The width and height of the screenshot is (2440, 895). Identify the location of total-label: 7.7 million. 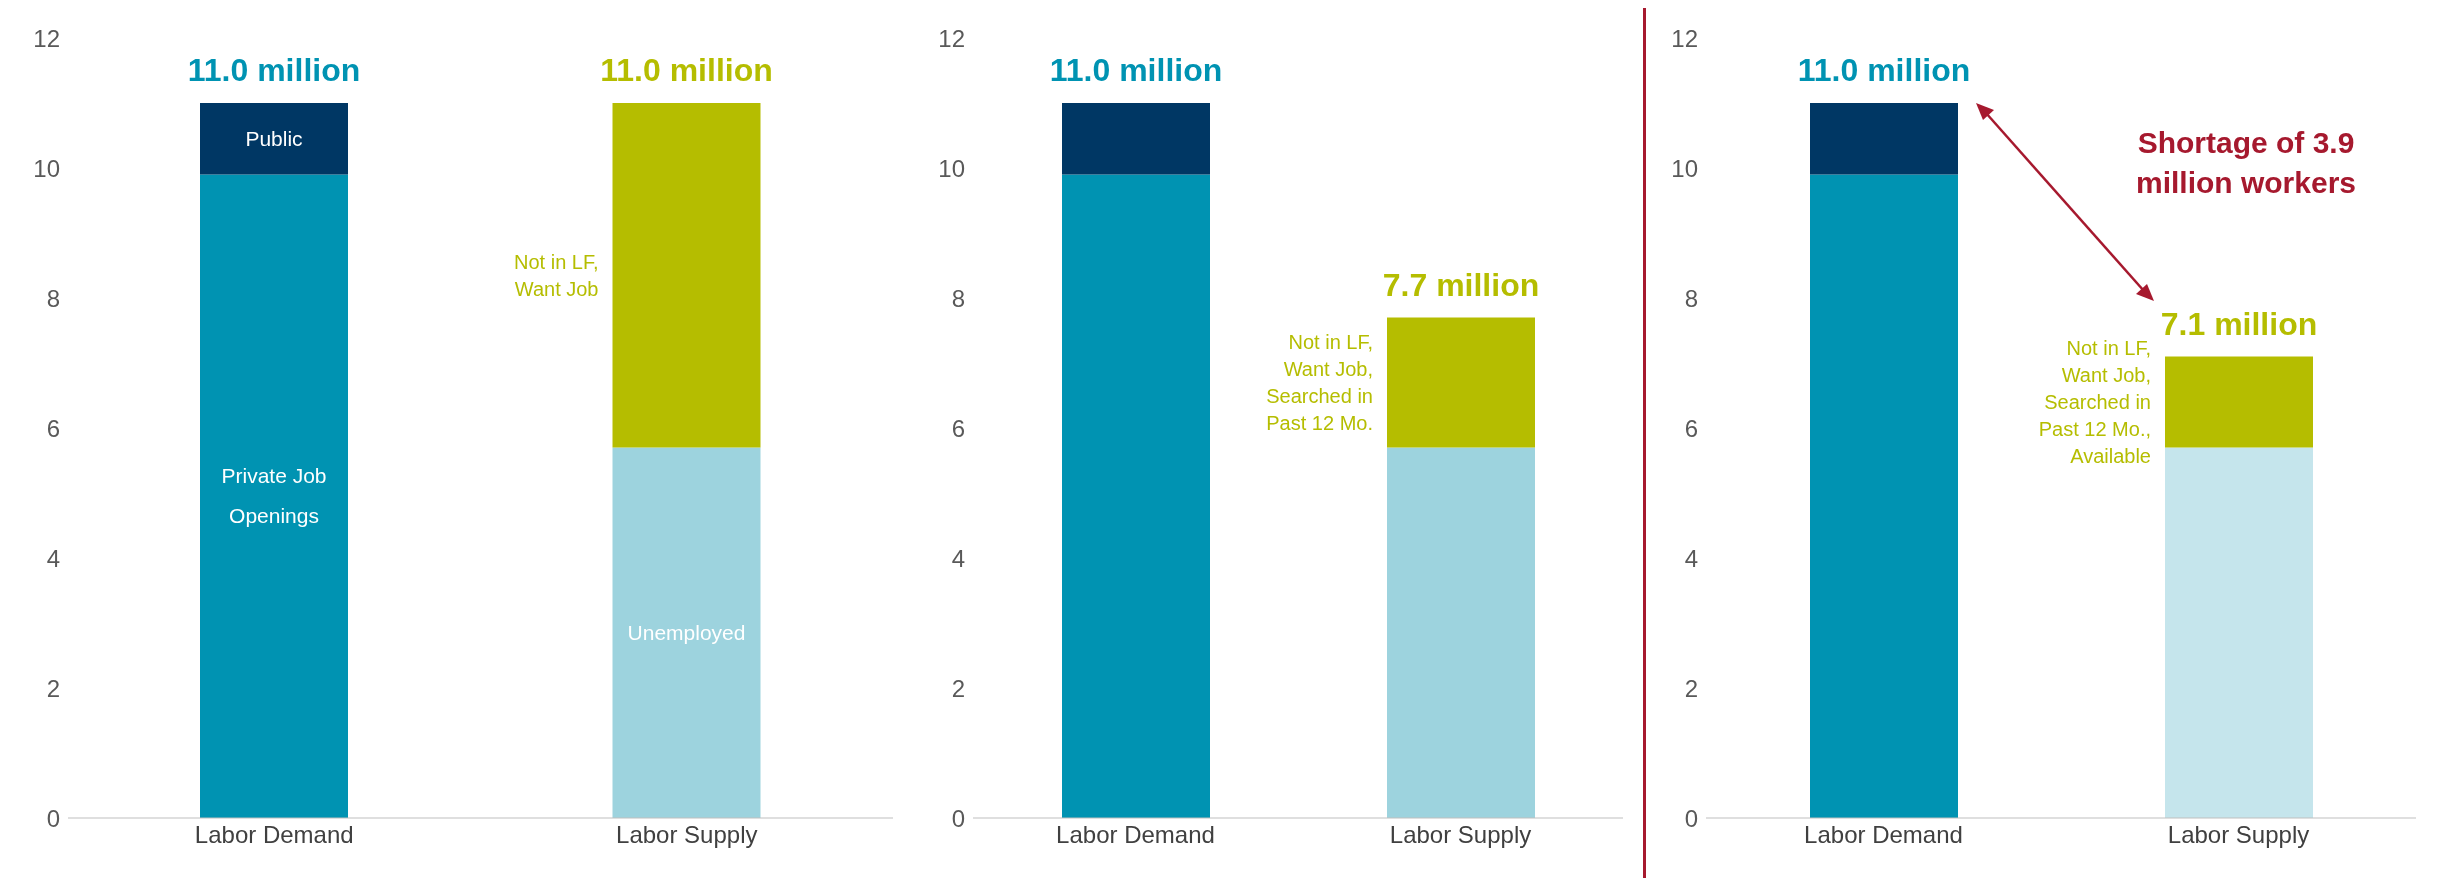
(1461, 284).